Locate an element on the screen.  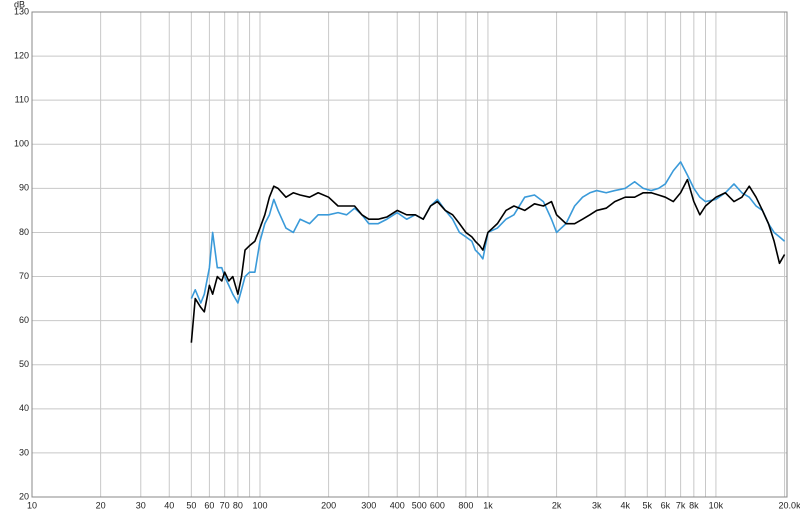
y-tick-label: 40 is located at coordinates (24, 408).